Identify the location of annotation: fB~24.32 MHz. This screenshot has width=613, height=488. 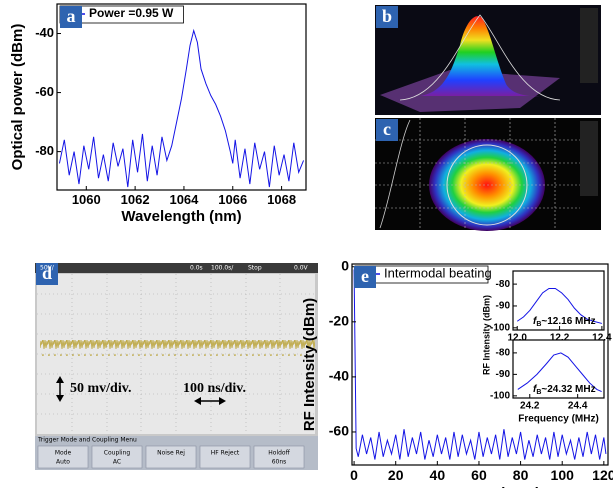
(564, 390).